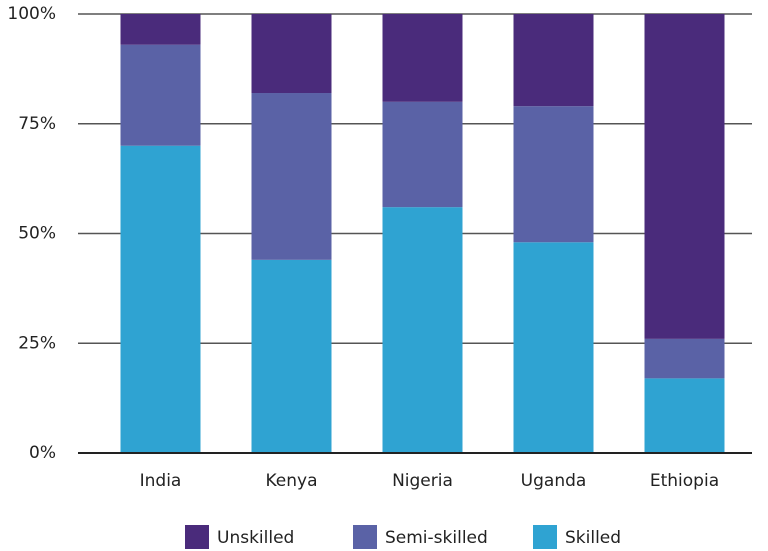  I want to click on legend-label: Semi-skilled, so click(436, 538).